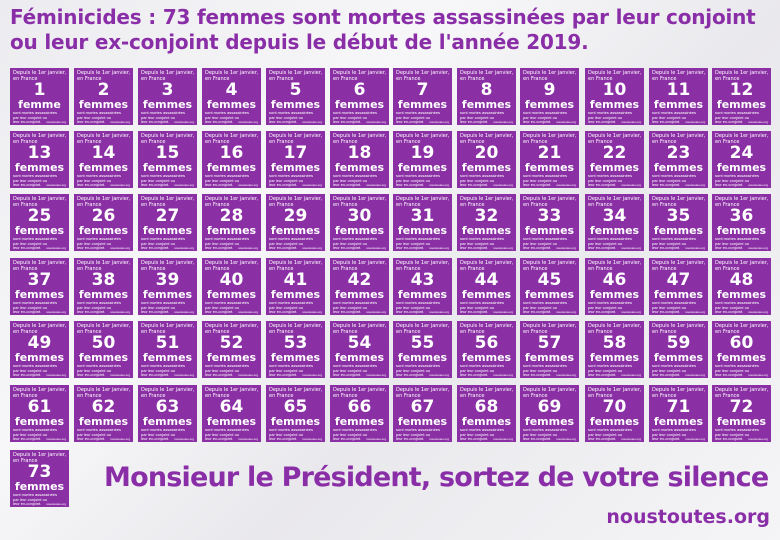  I want to click on poster-number: 64, so click(231, 407).